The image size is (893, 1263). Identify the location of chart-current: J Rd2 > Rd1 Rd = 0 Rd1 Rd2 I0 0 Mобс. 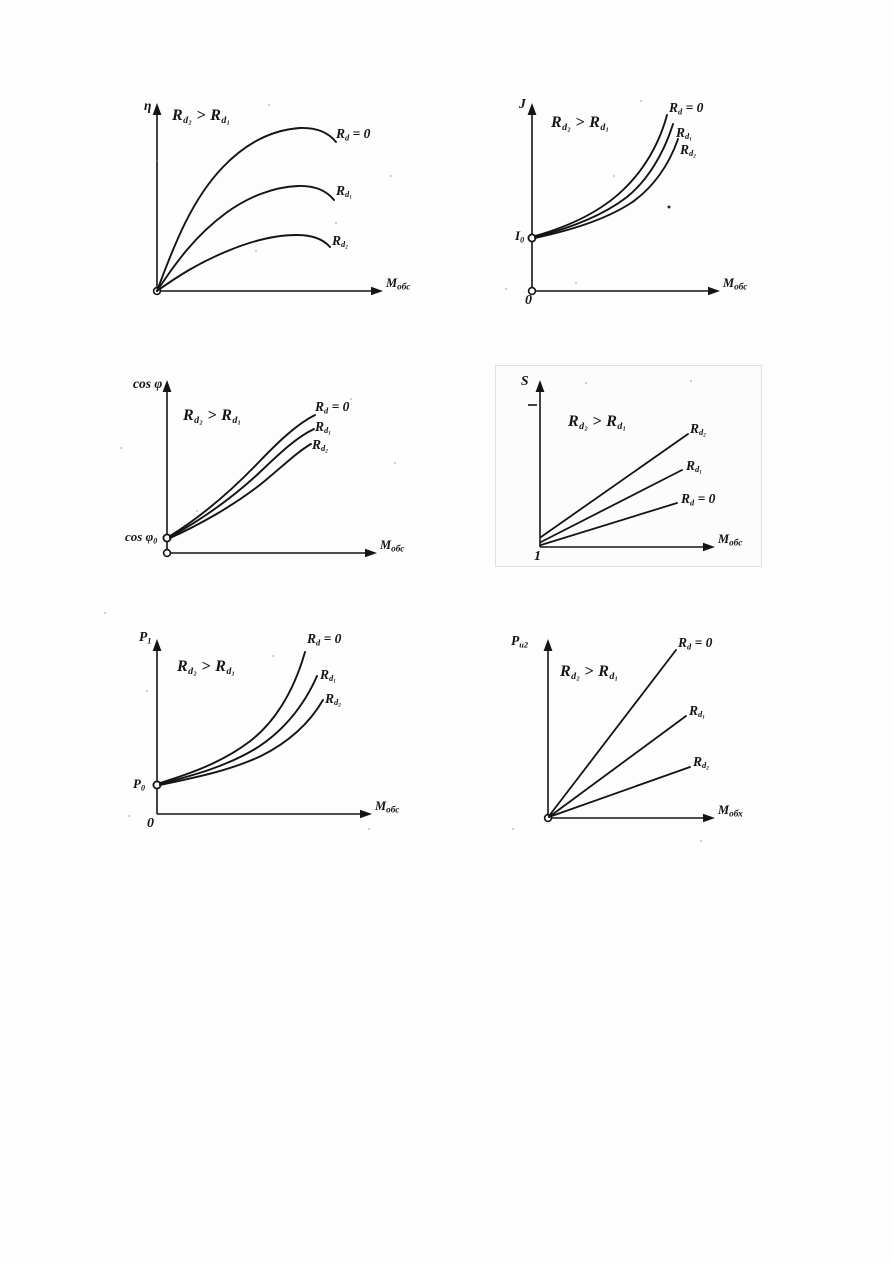
(650, 202).